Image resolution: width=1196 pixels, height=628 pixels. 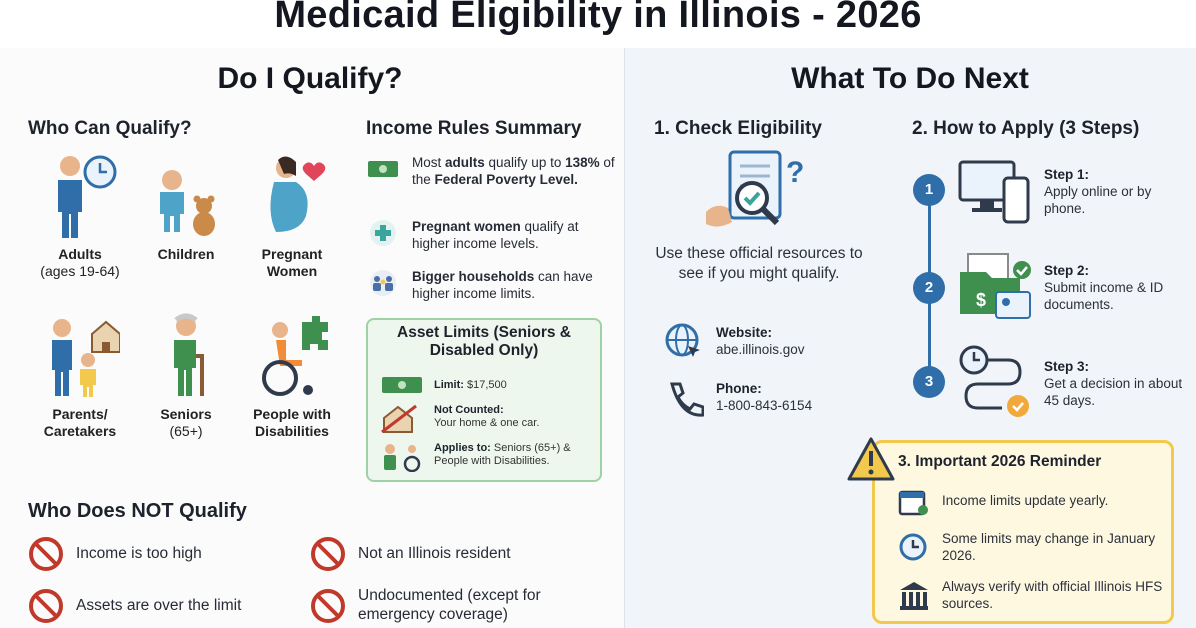 What do you see at coordinates (158, 554) in the screenshot?
I see `not-qualify-item: Income is too high` at bounding box center [158, 554].